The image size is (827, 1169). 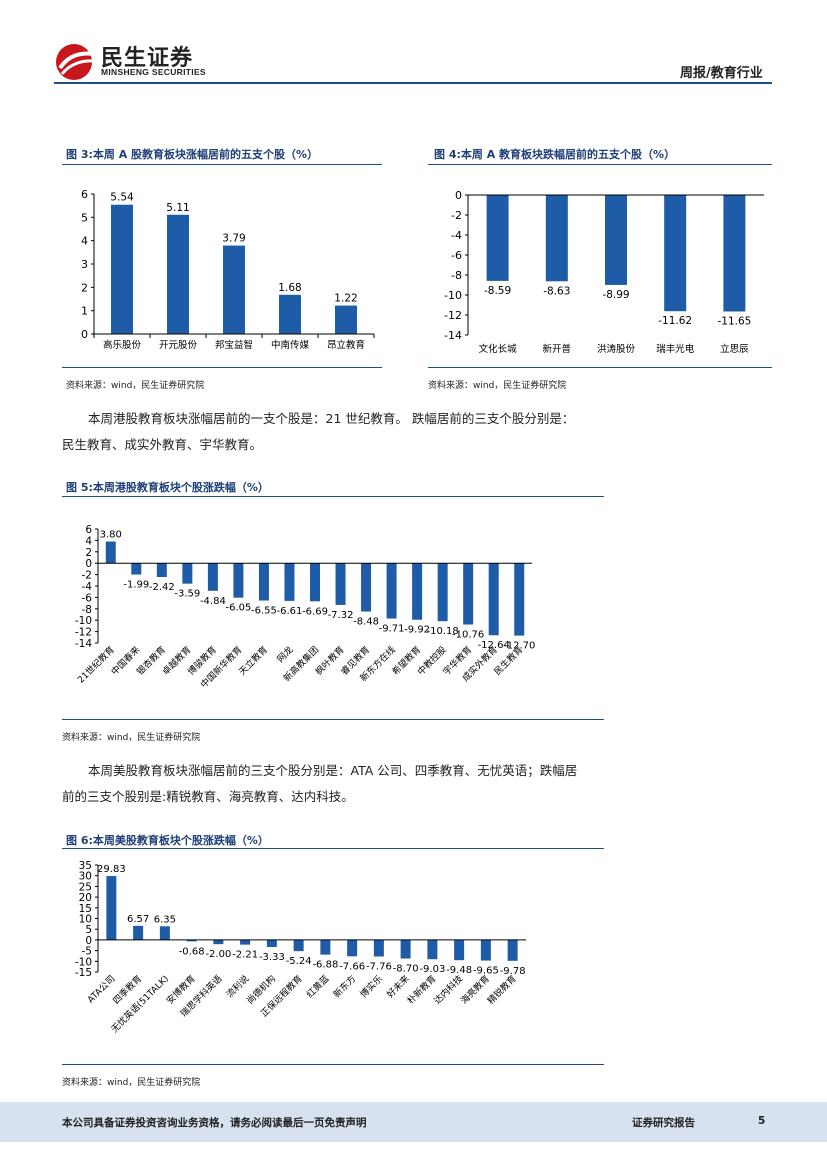 What do you see at coordinates (333, 848) in the screenshot?
I see `figure-6-title-rule` at bounding box center [333, 848].